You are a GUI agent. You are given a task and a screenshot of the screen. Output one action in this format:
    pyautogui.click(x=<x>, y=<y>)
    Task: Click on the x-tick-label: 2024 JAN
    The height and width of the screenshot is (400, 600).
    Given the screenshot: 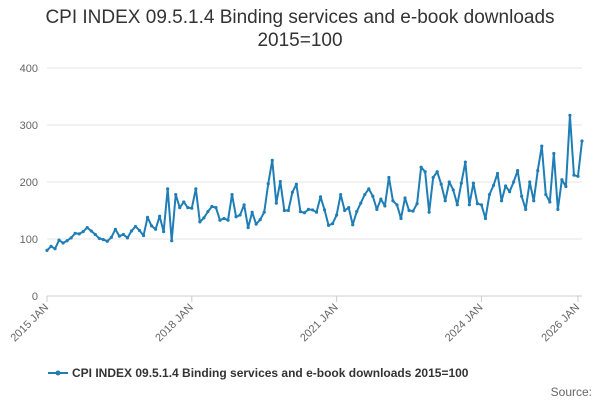 What is the action you would take?
    pyautogui.click(x=464, y=323)
    